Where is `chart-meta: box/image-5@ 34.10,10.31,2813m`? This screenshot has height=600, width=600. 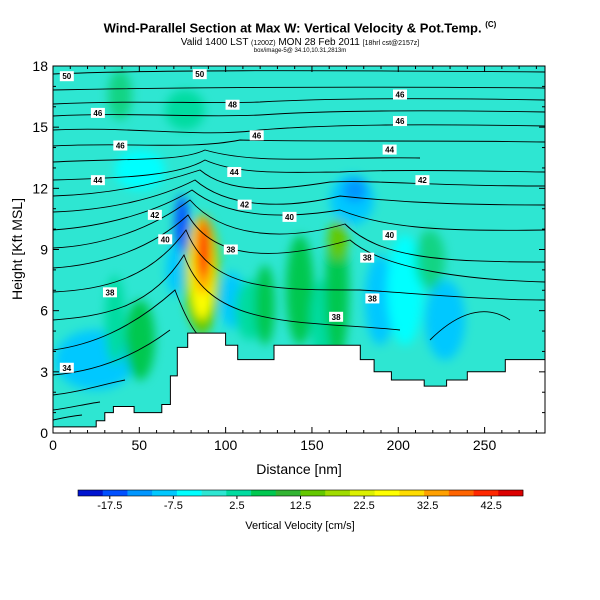 chart-meta: box/image-5@ 34.10,10.31,2813m is located at coordinates (300, 51).